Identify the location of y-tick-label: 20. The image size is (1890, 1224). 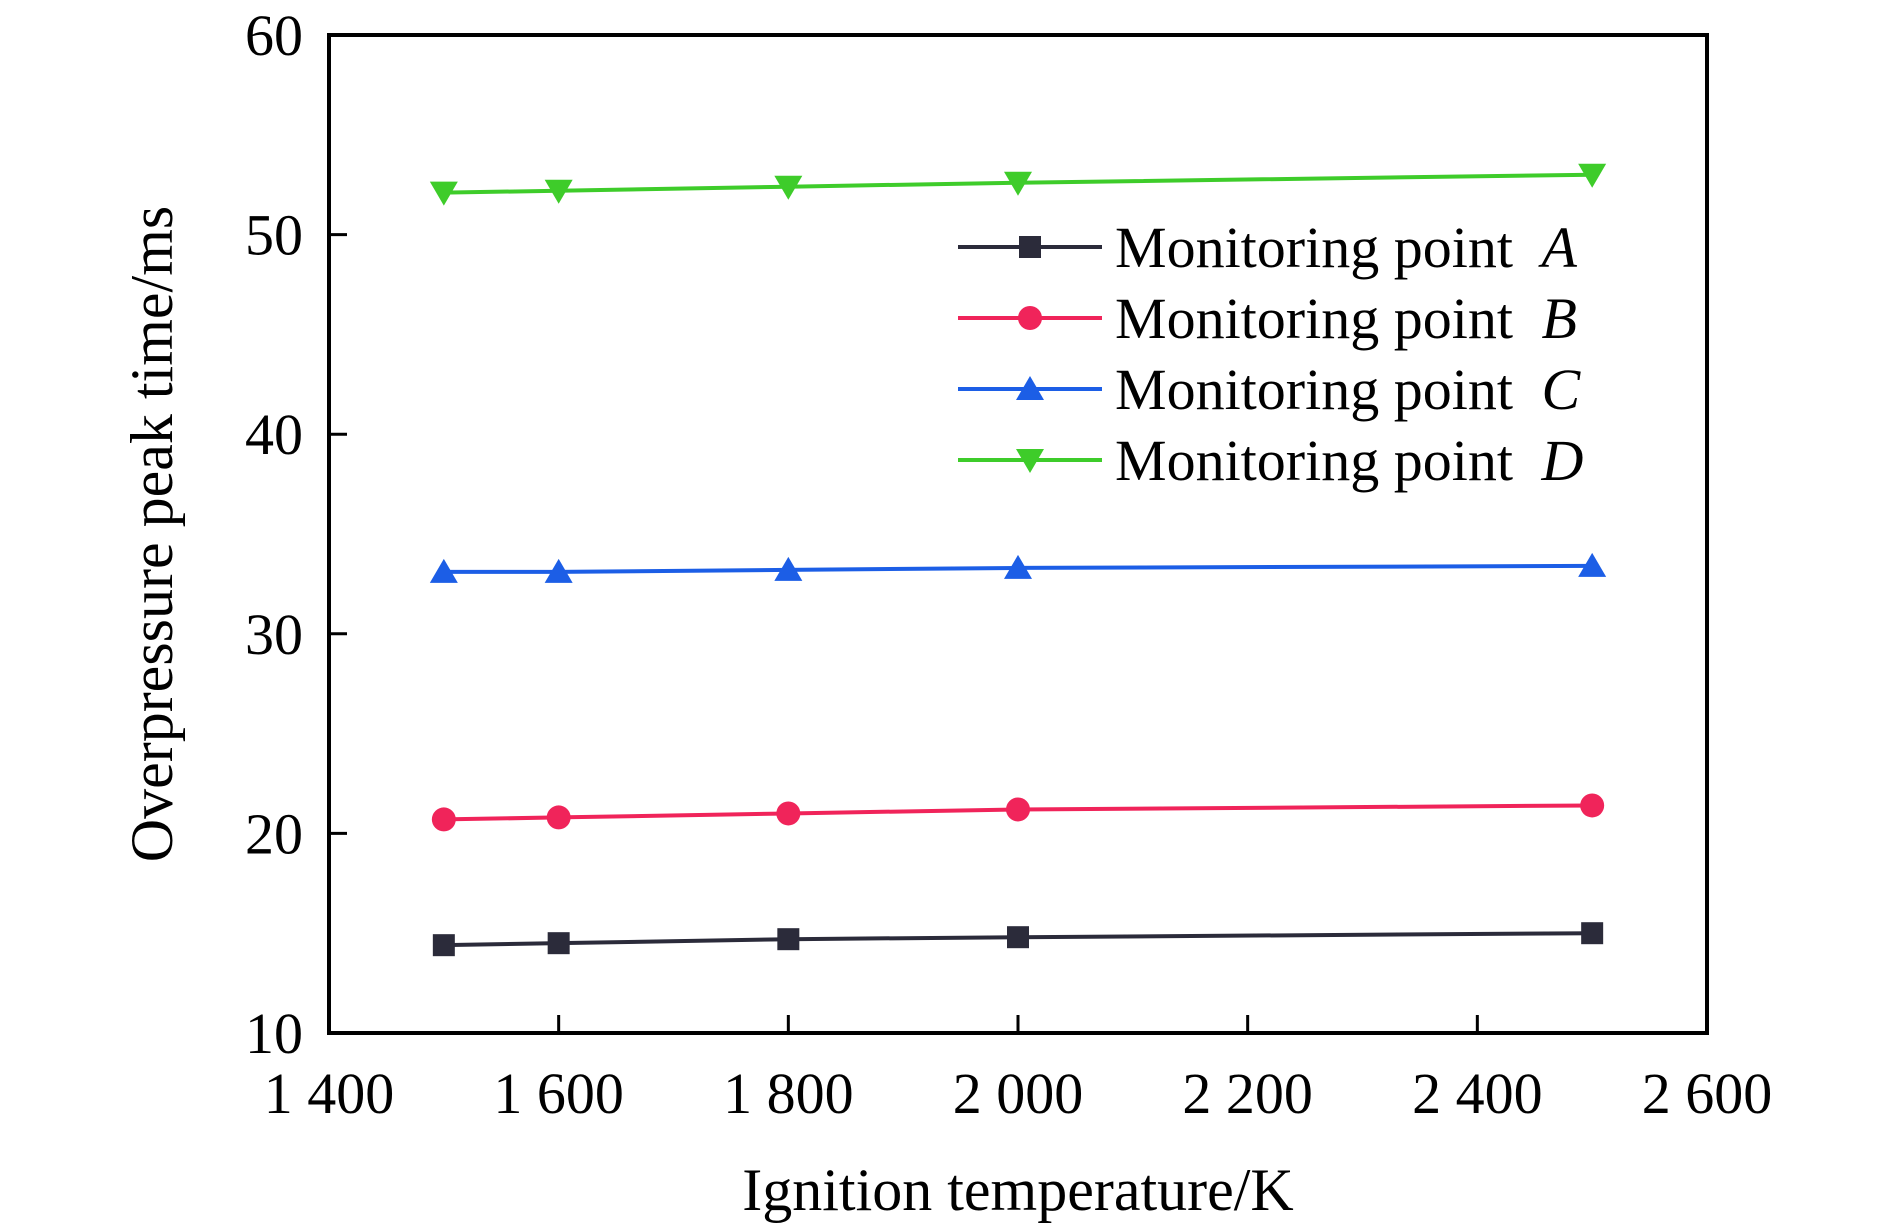
(274, 833).